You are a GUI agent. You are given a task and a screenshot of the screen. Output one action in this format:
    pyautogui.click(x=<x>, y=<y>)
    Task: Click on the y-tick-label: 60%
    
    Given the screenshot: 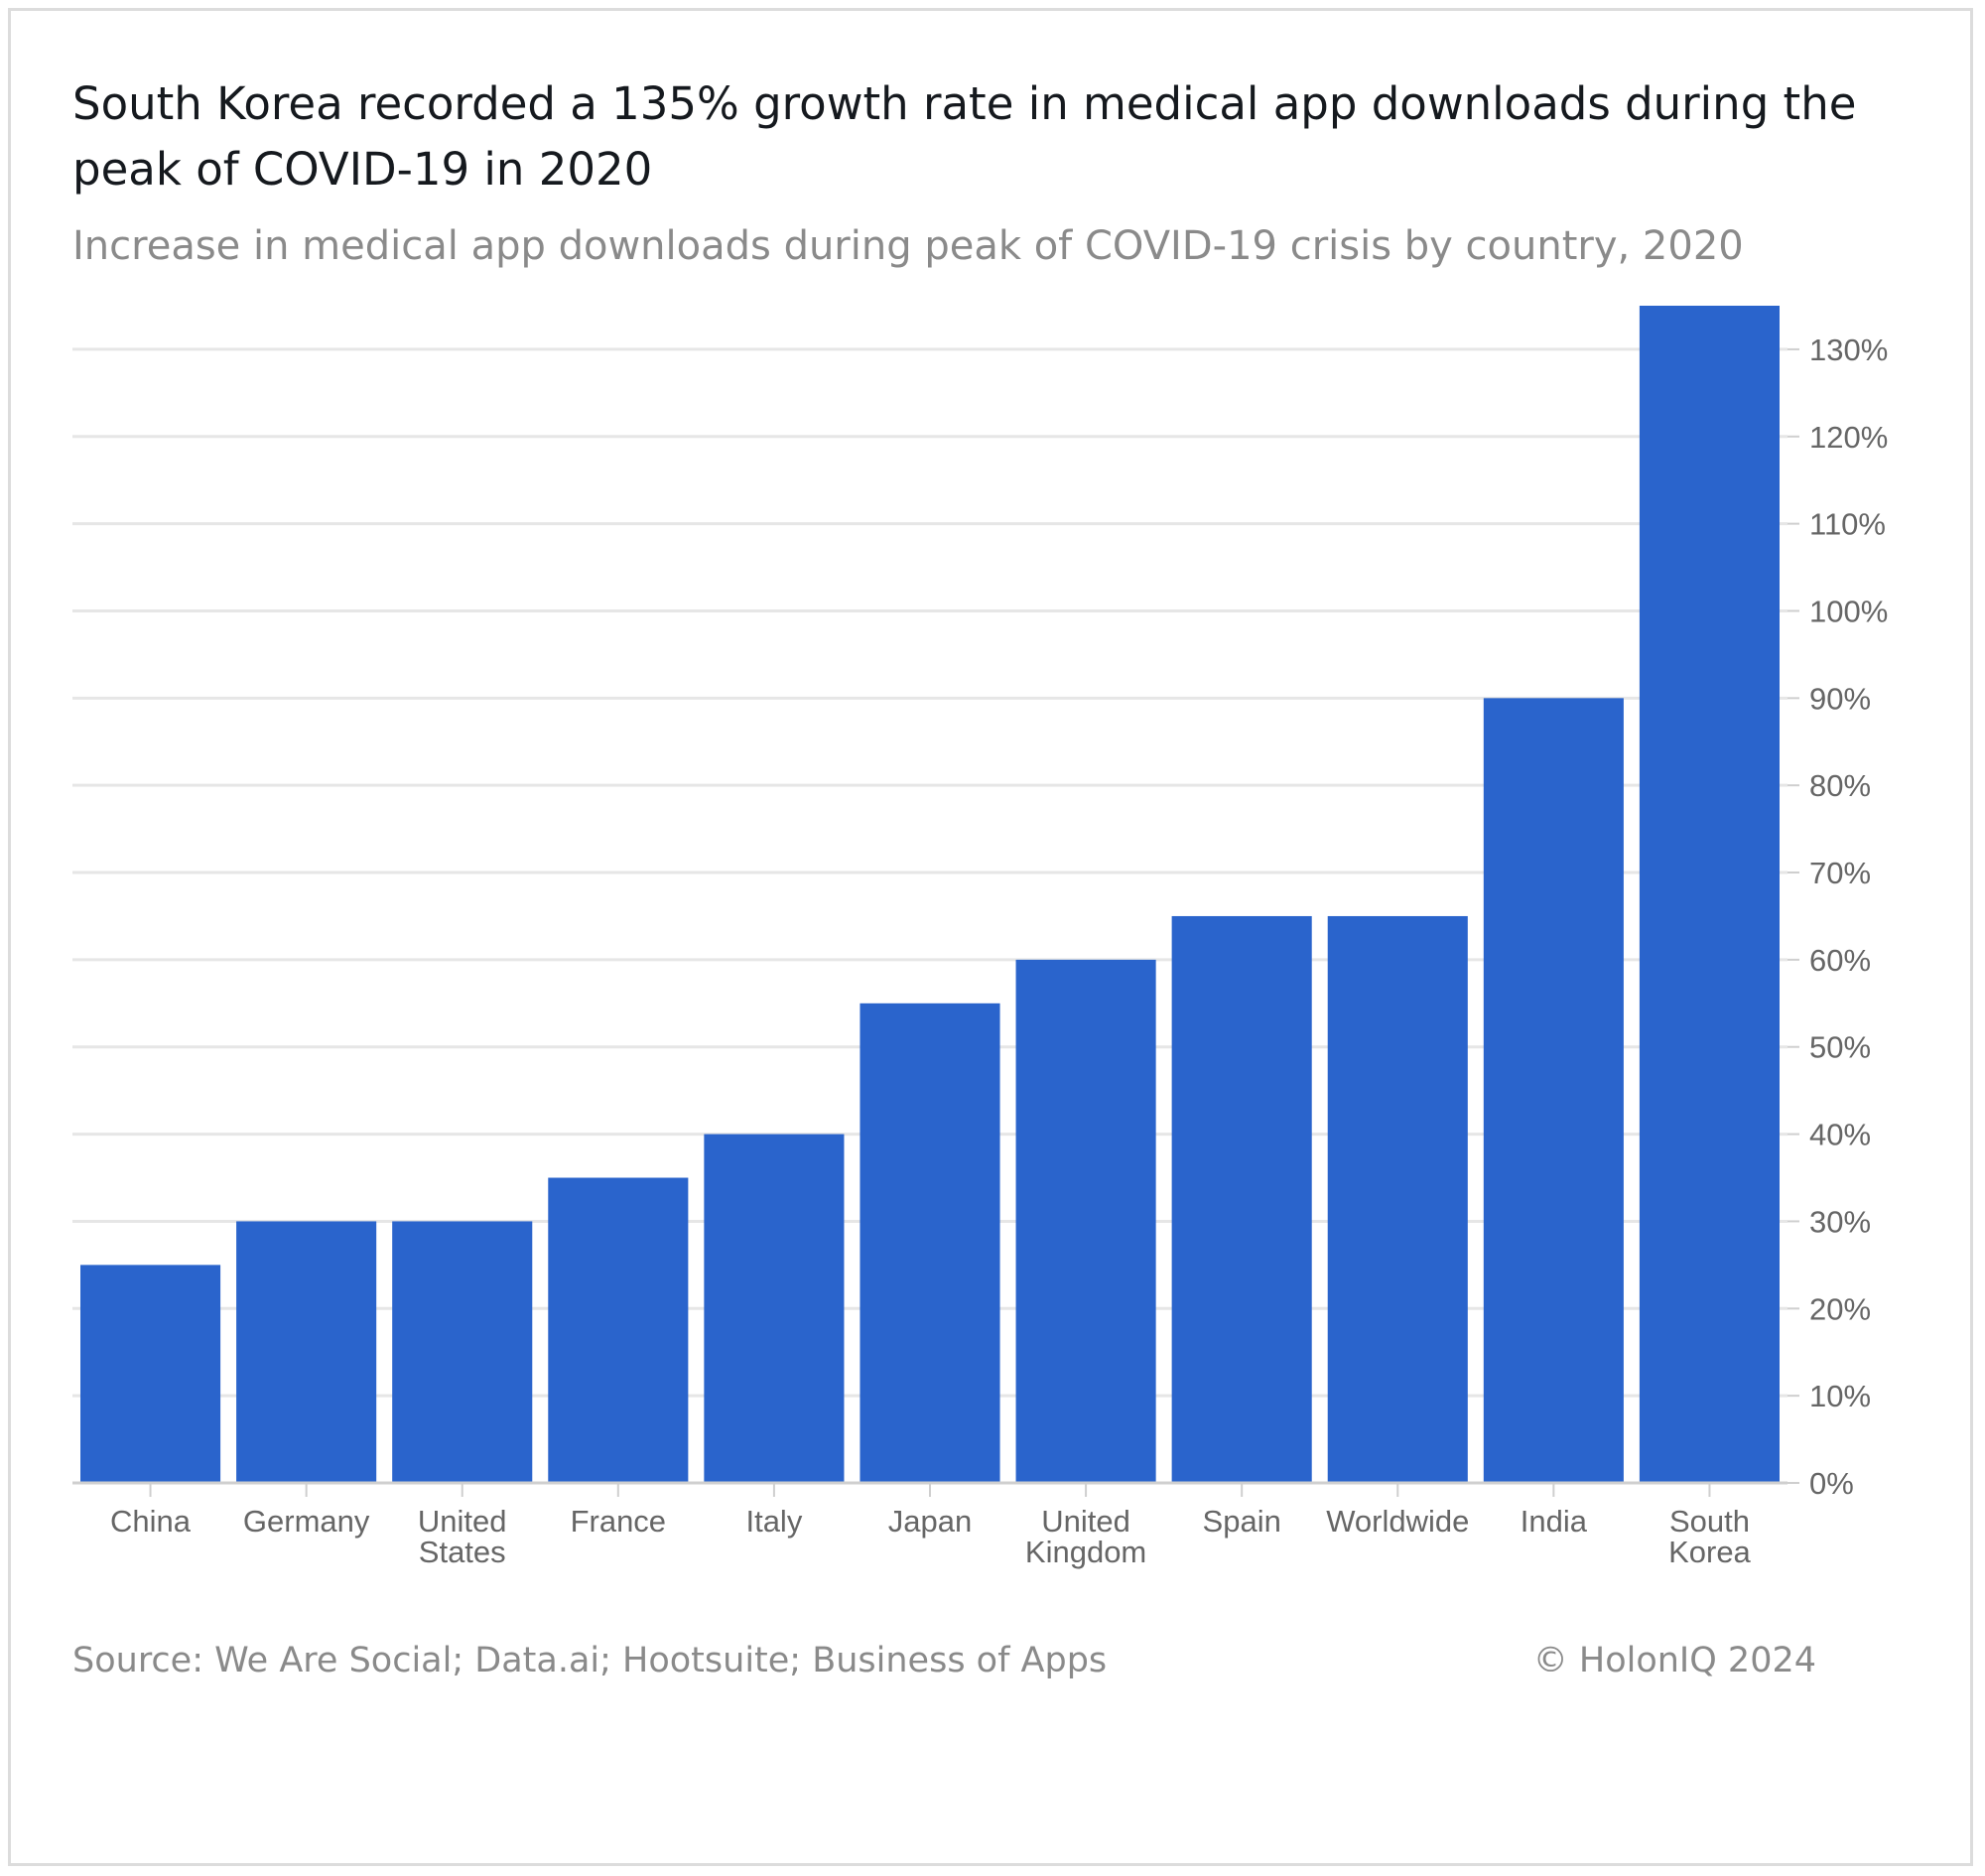 What is the action you would take?
    pyautogui.click(x=1840, y=960)
    